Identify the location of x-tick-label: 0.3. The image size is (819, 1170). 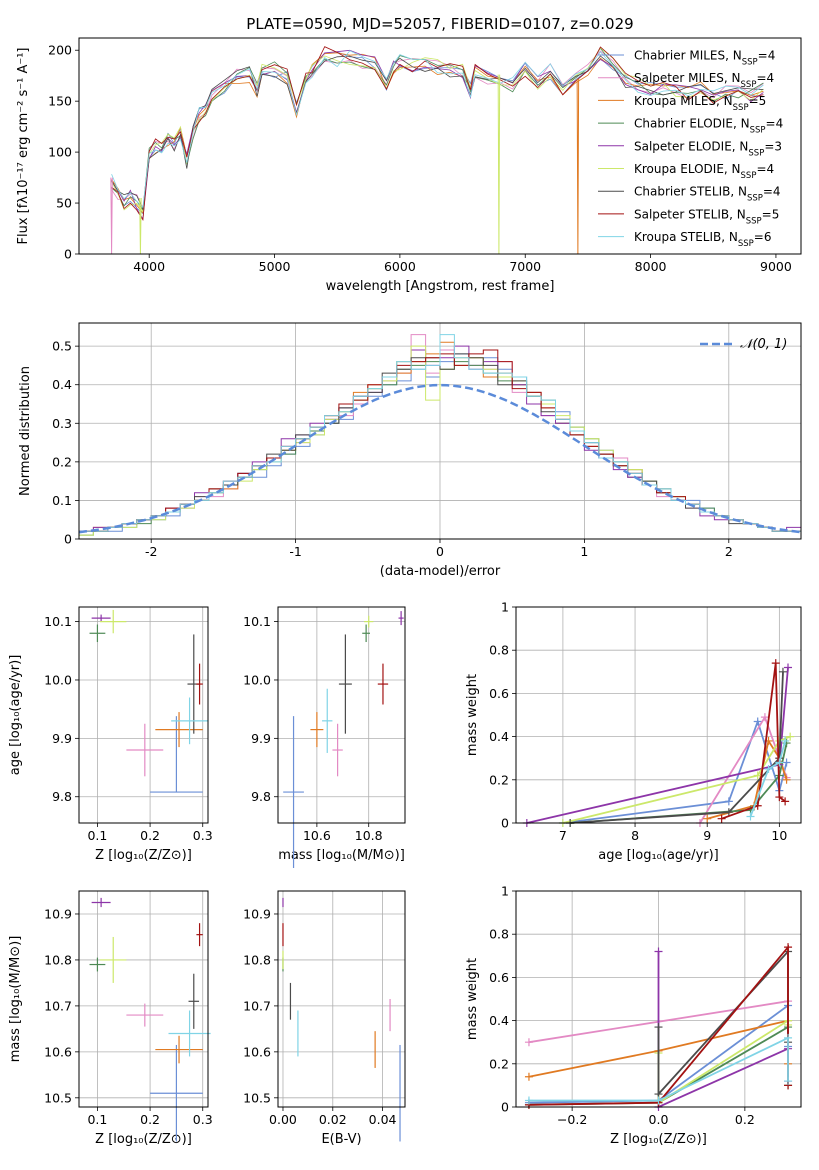
(203, 835).